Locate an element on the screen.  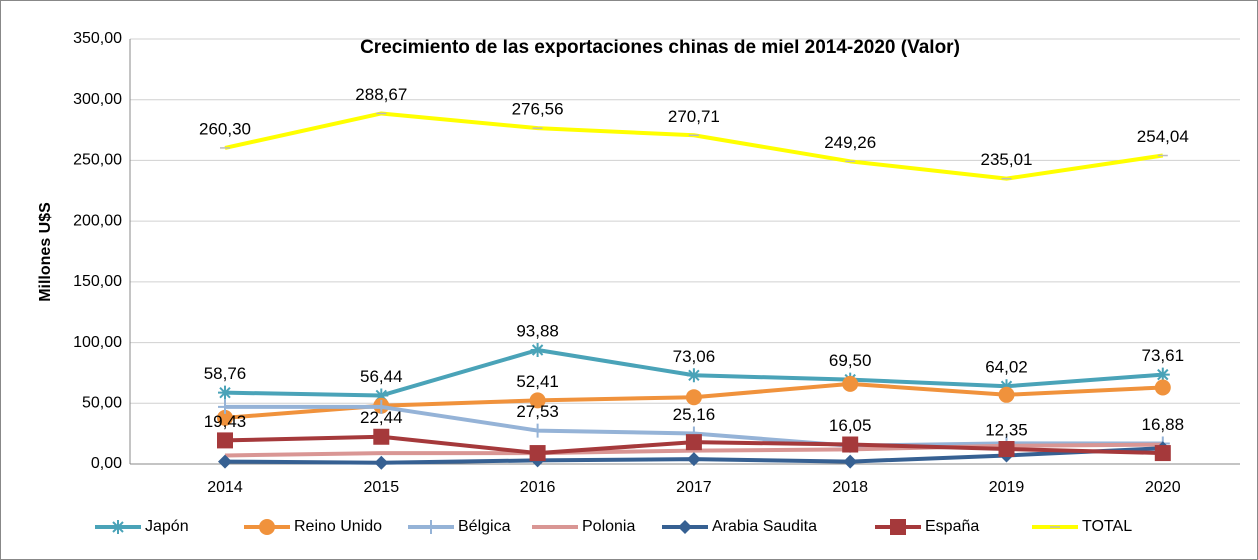
legend-label: Arabia Saudita is located at coordinates (764, 526).